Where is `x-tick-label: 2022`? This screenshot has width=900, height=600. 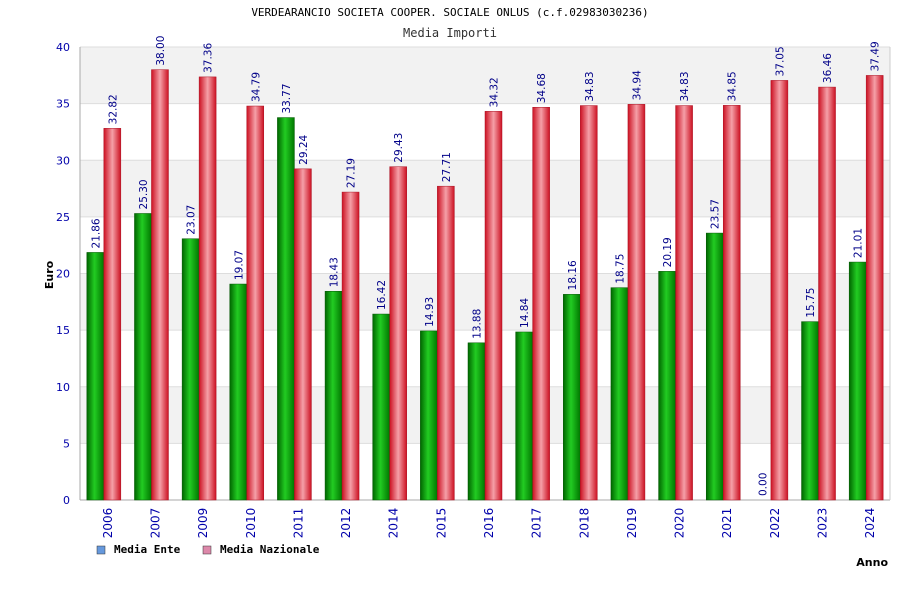
x-tick-label: 2022 is located at coordinates (775, 523).